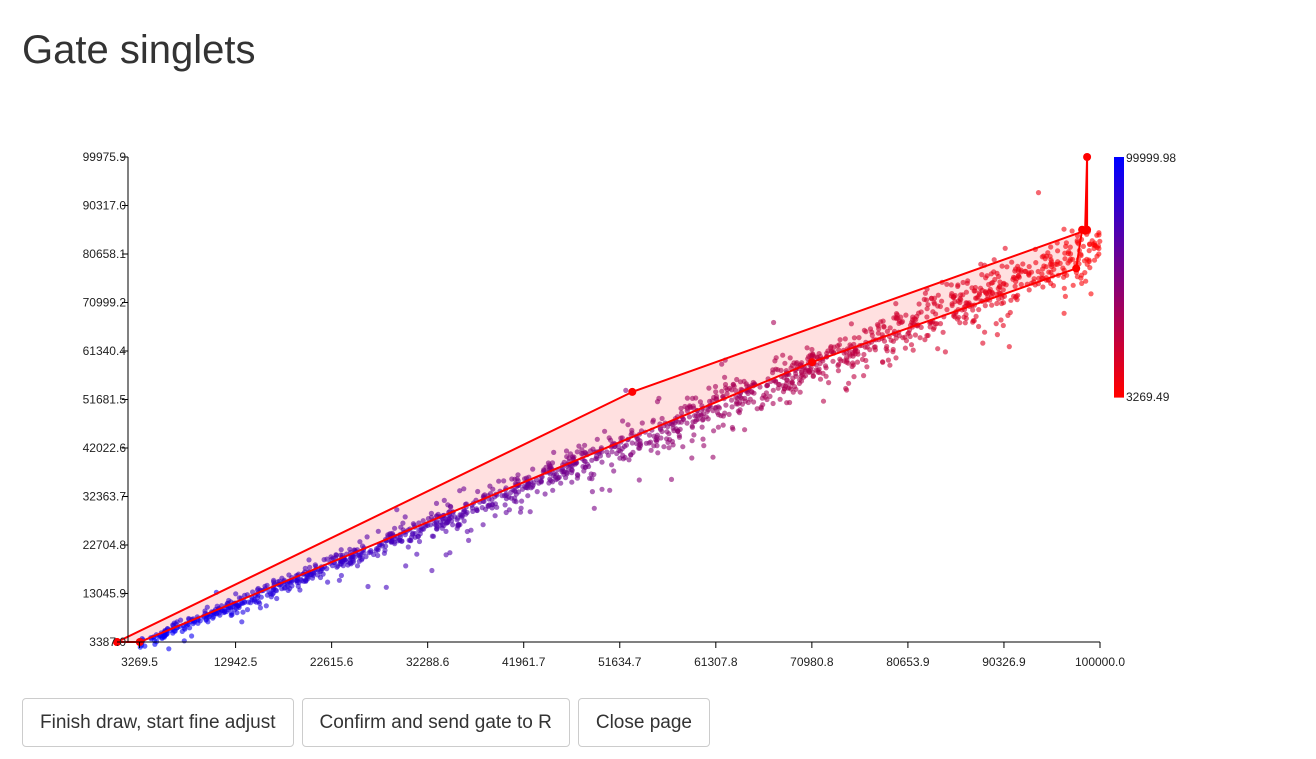 This screenshot has width=1316, height=759. I want to click on confirm-send-button: Confirm and send gate to R, so click(435, 722).